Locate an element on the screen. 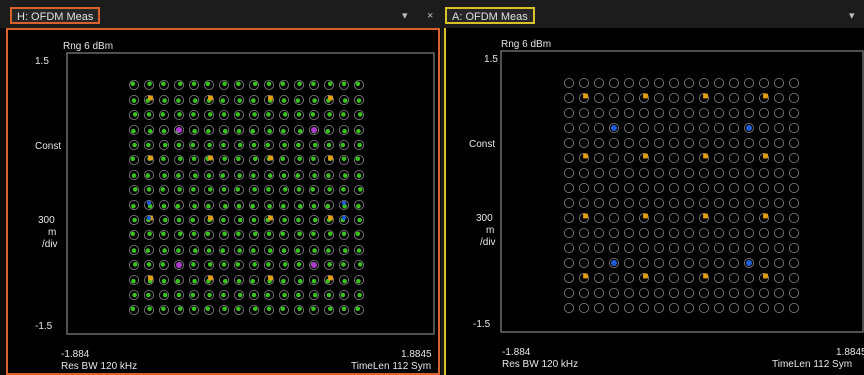  marker-point is located at coordinates (344, 203).